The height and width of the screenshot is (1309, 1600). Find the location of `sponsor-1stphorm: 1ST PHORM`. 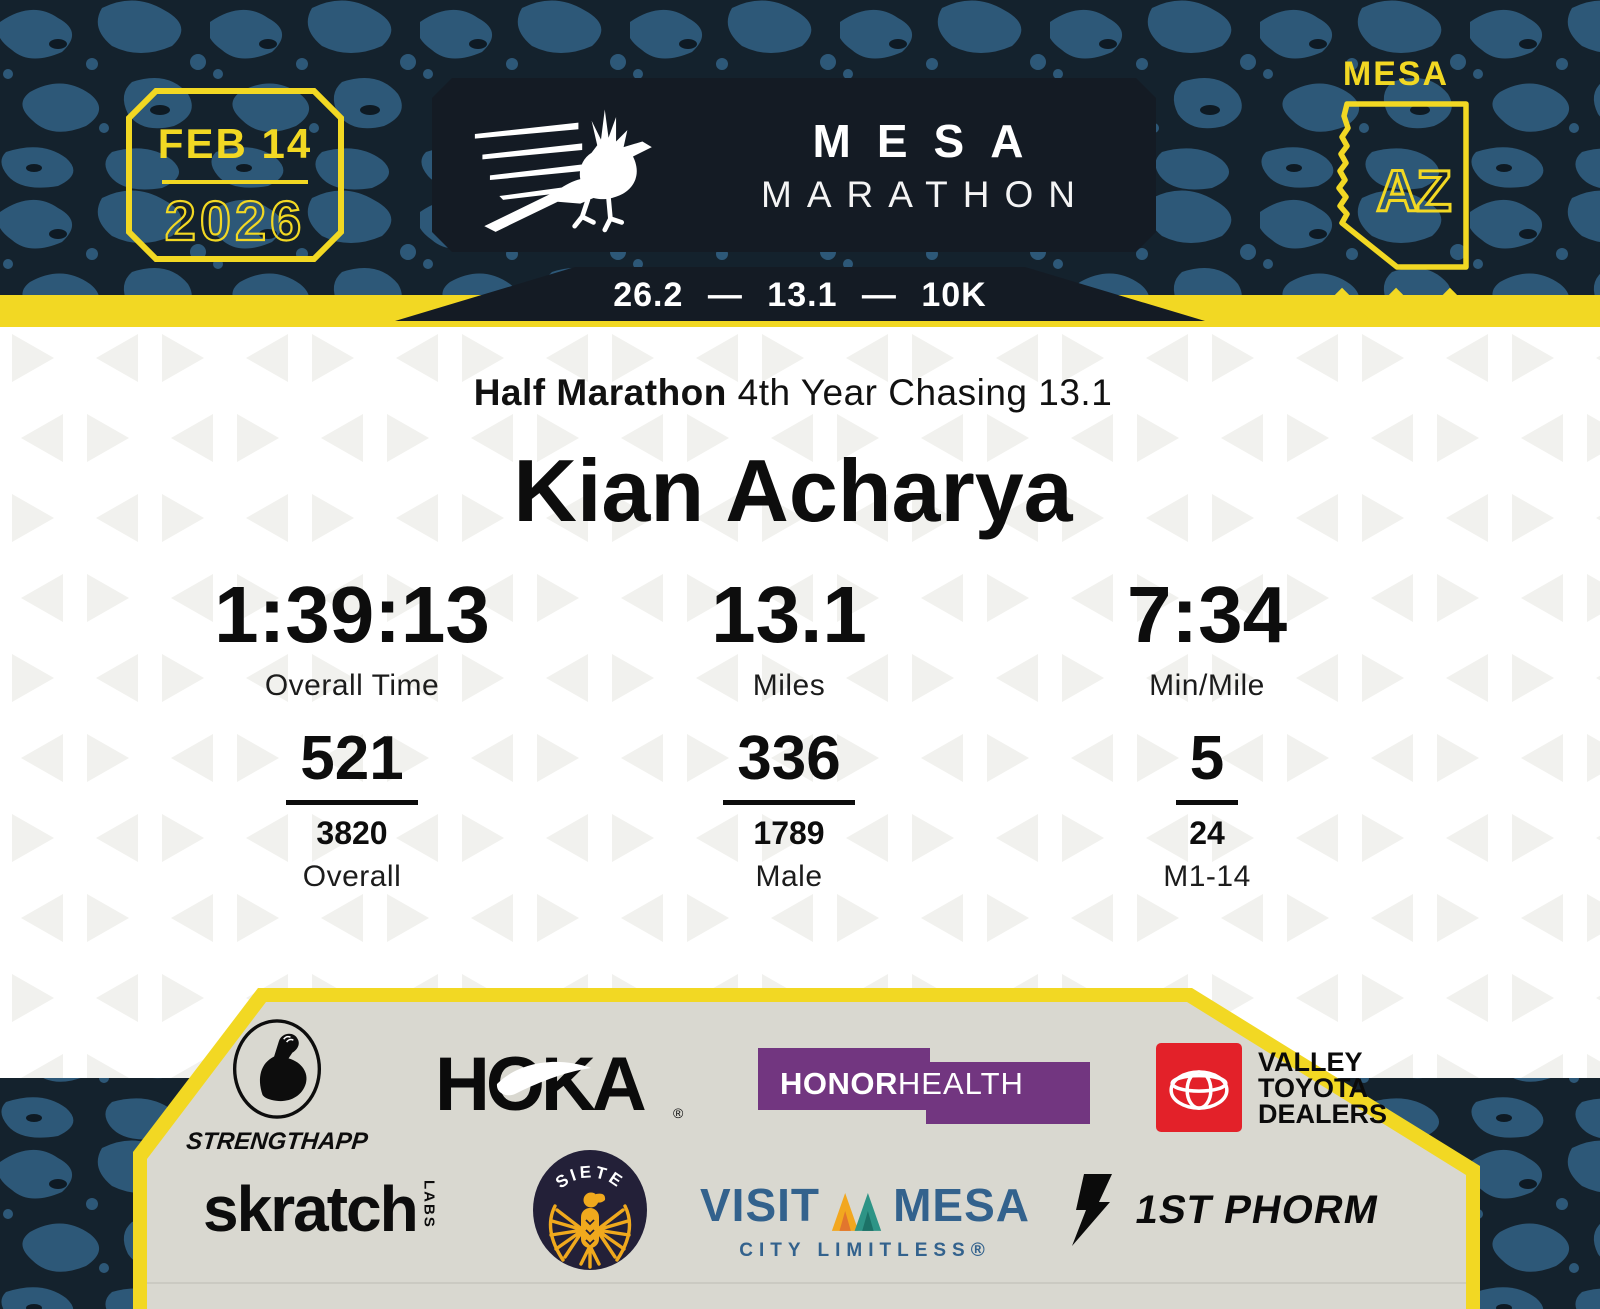

sponsor-1stphorm: 1ST PHORM is located at coordinates (1225, 1210).